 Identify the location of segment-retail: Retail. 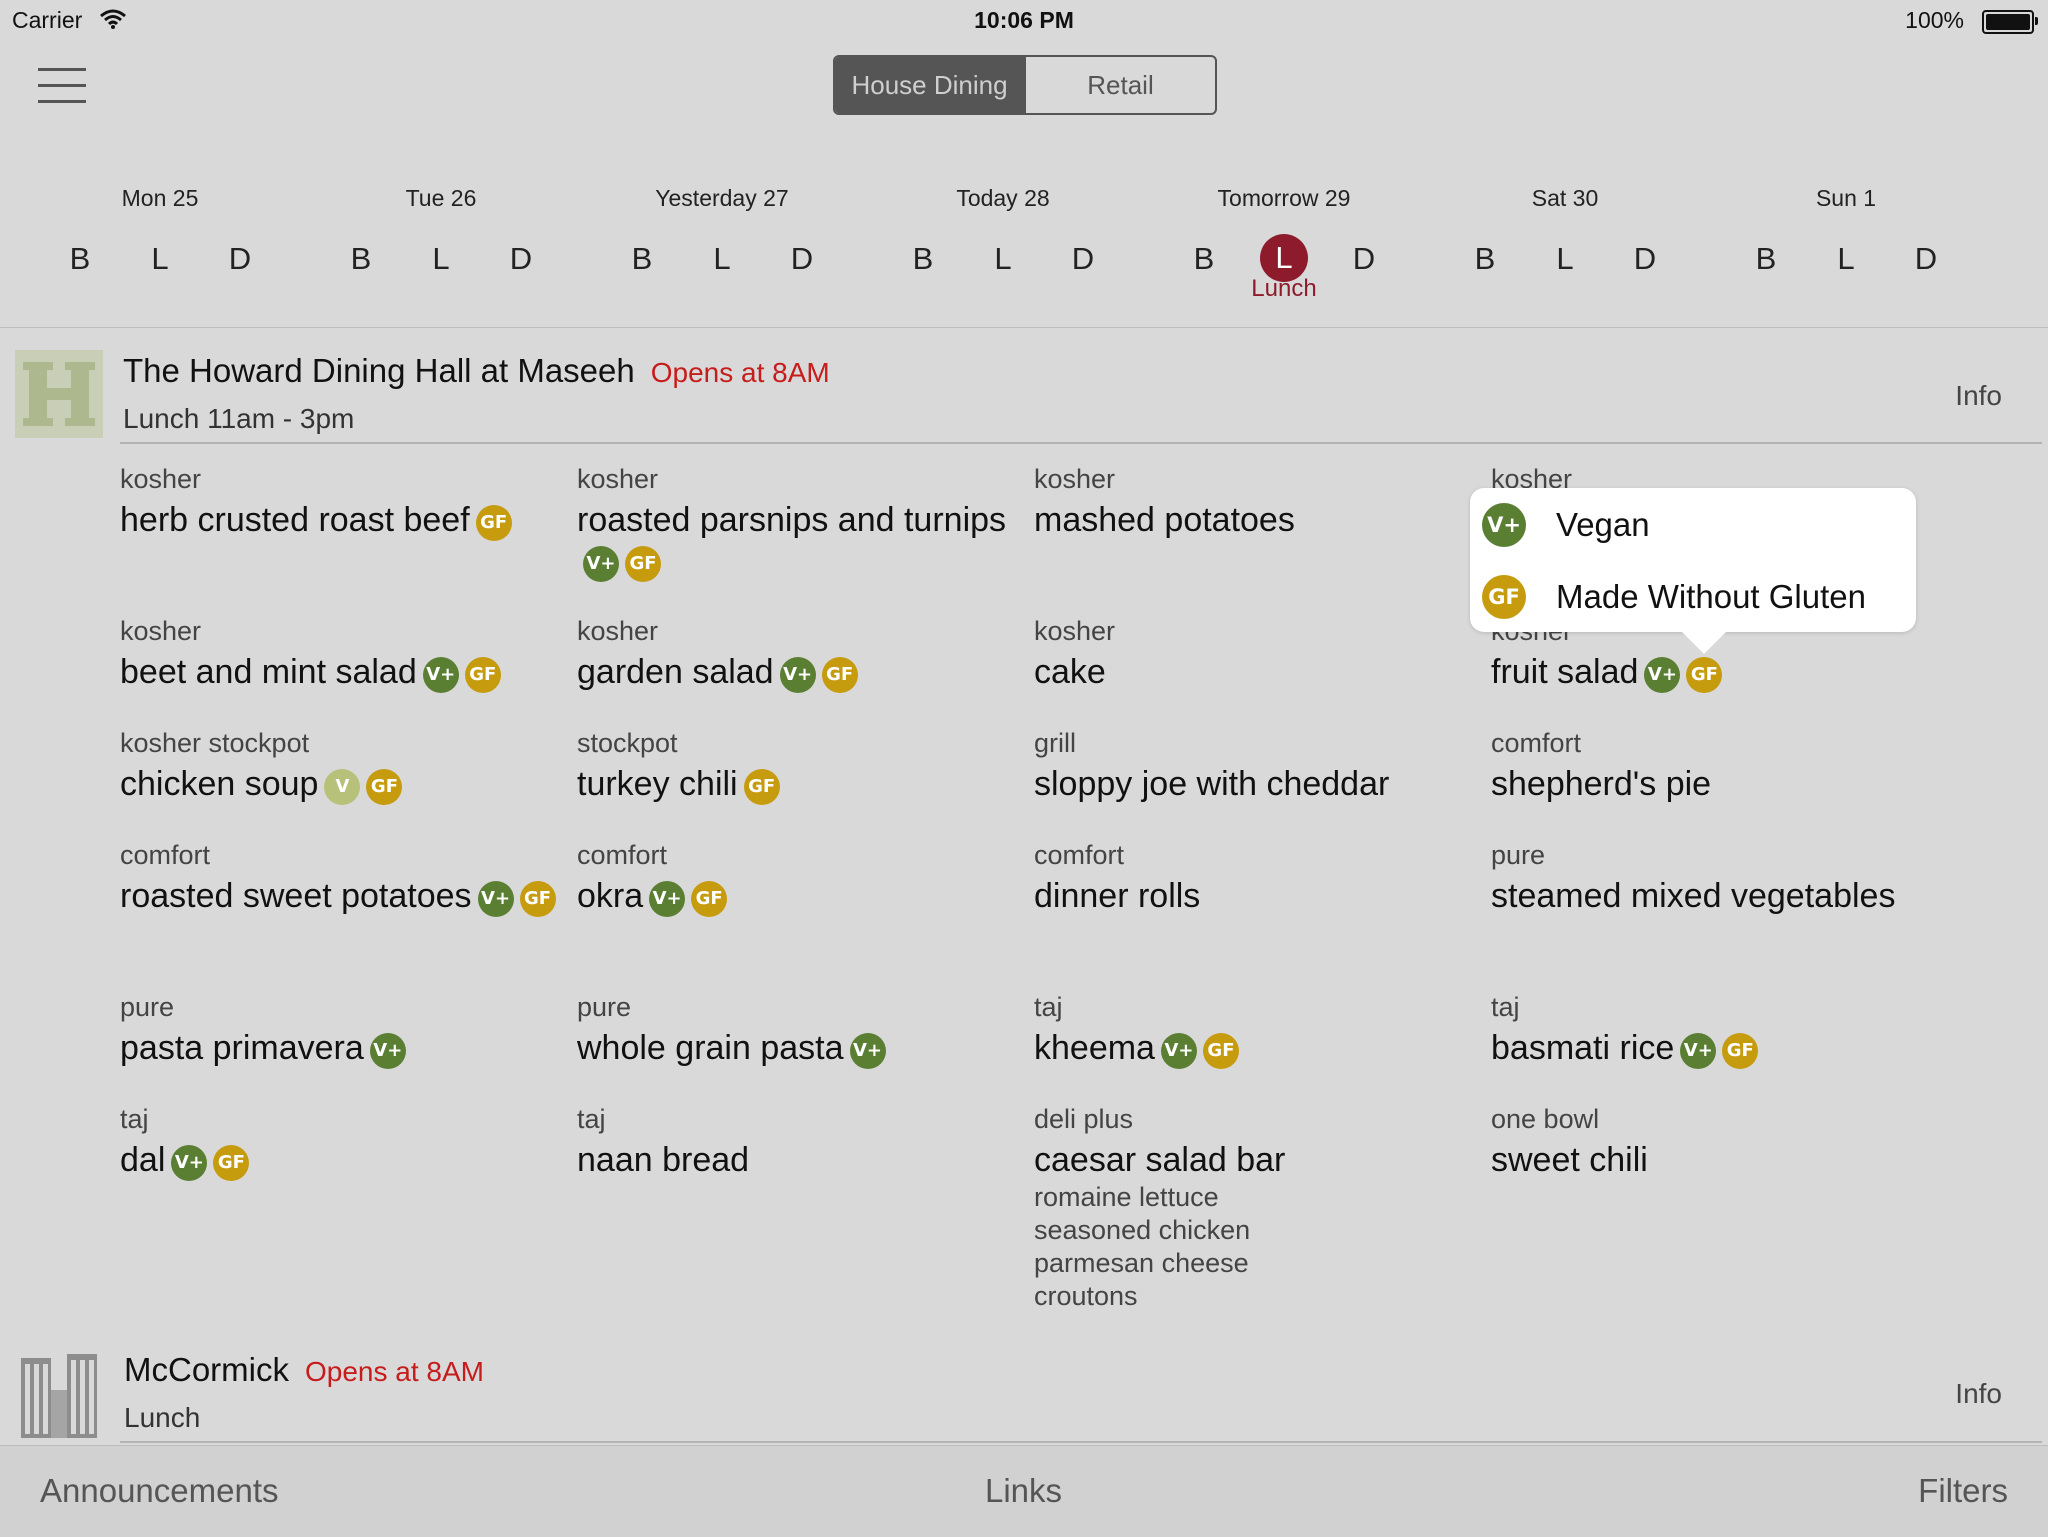
(1119, 85).